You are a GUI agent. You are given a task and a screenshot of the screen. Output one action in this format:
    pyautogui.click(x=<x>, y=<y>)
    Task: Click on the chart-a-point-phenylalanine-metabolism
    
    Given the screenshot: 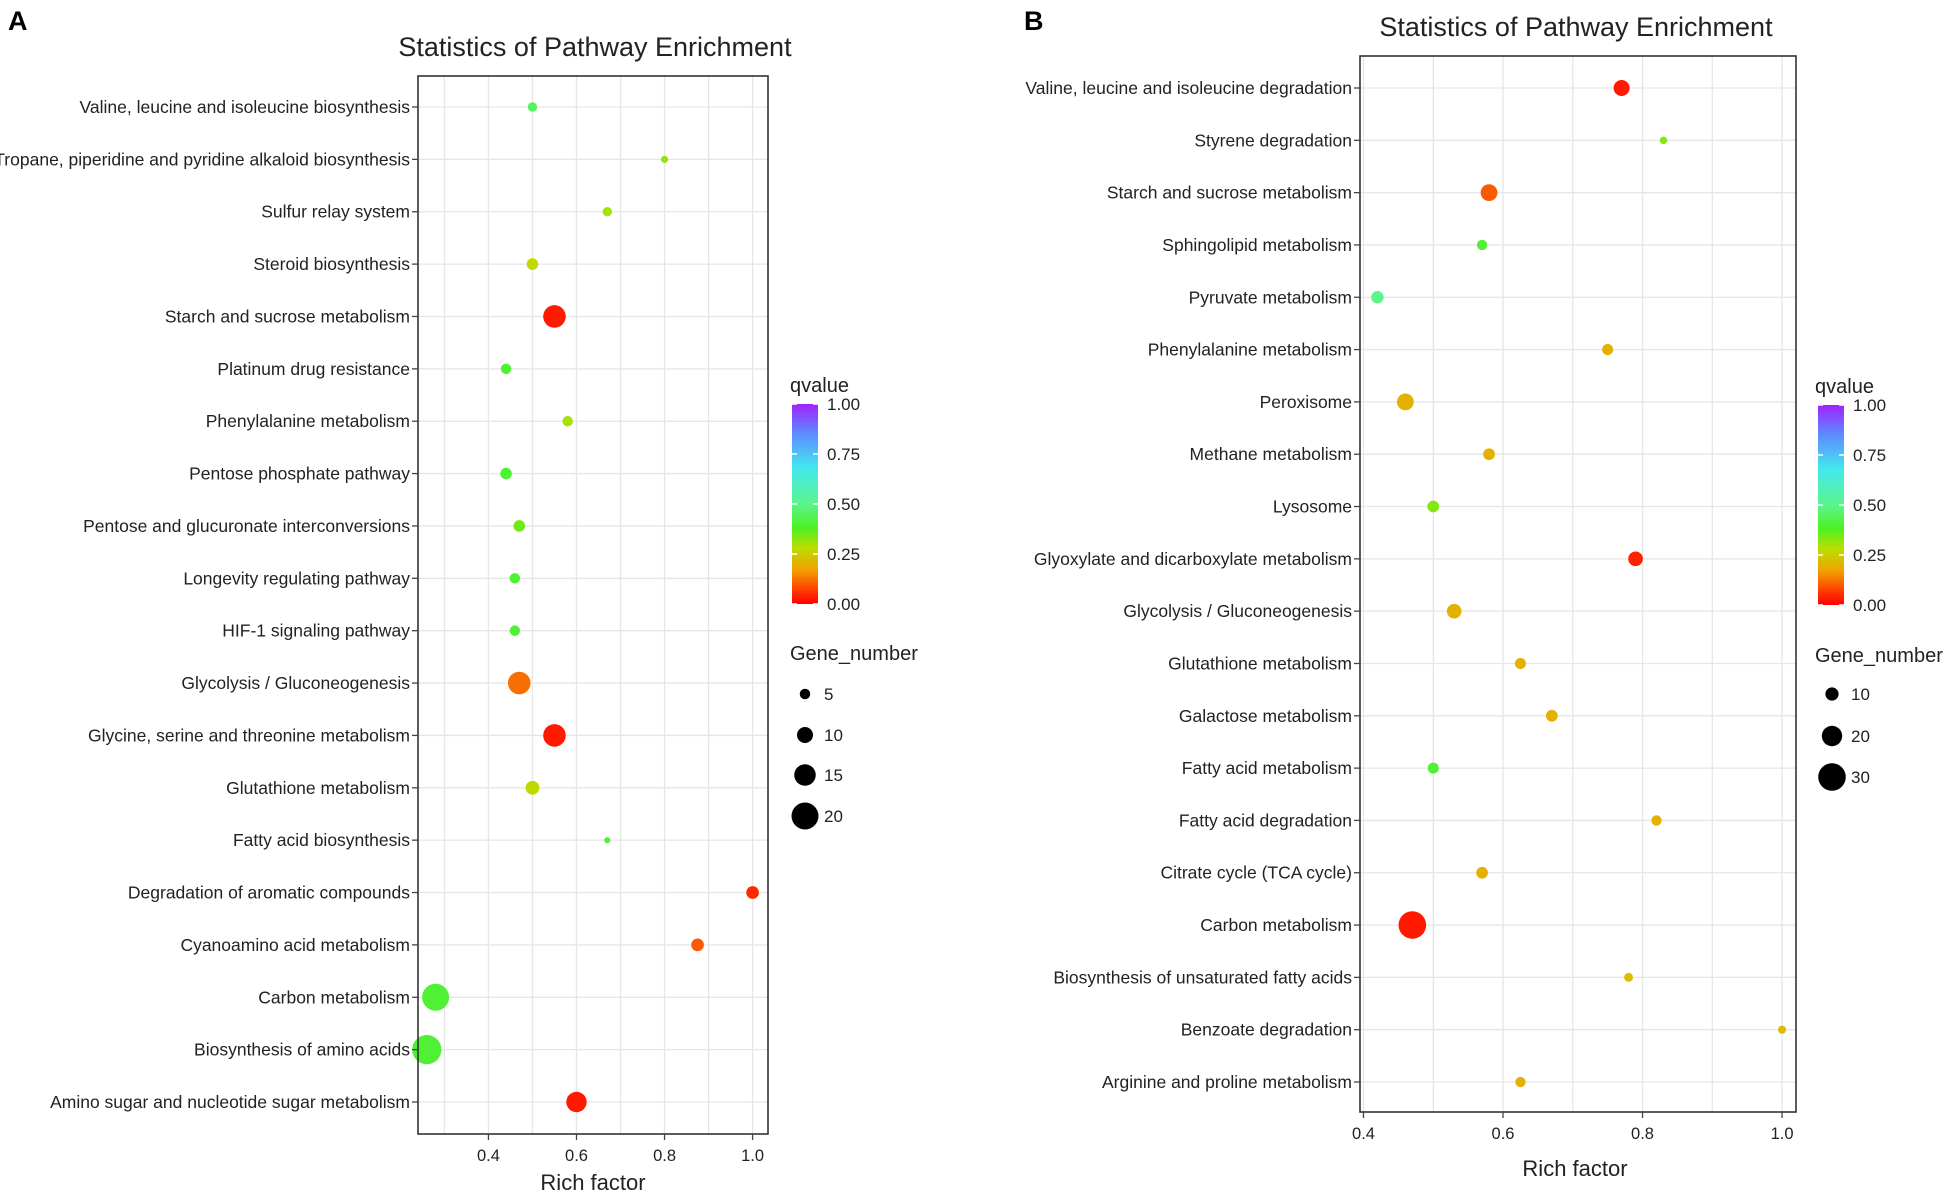 What is the action you would take?
    pyautogui.click(x=567, y=421)
    